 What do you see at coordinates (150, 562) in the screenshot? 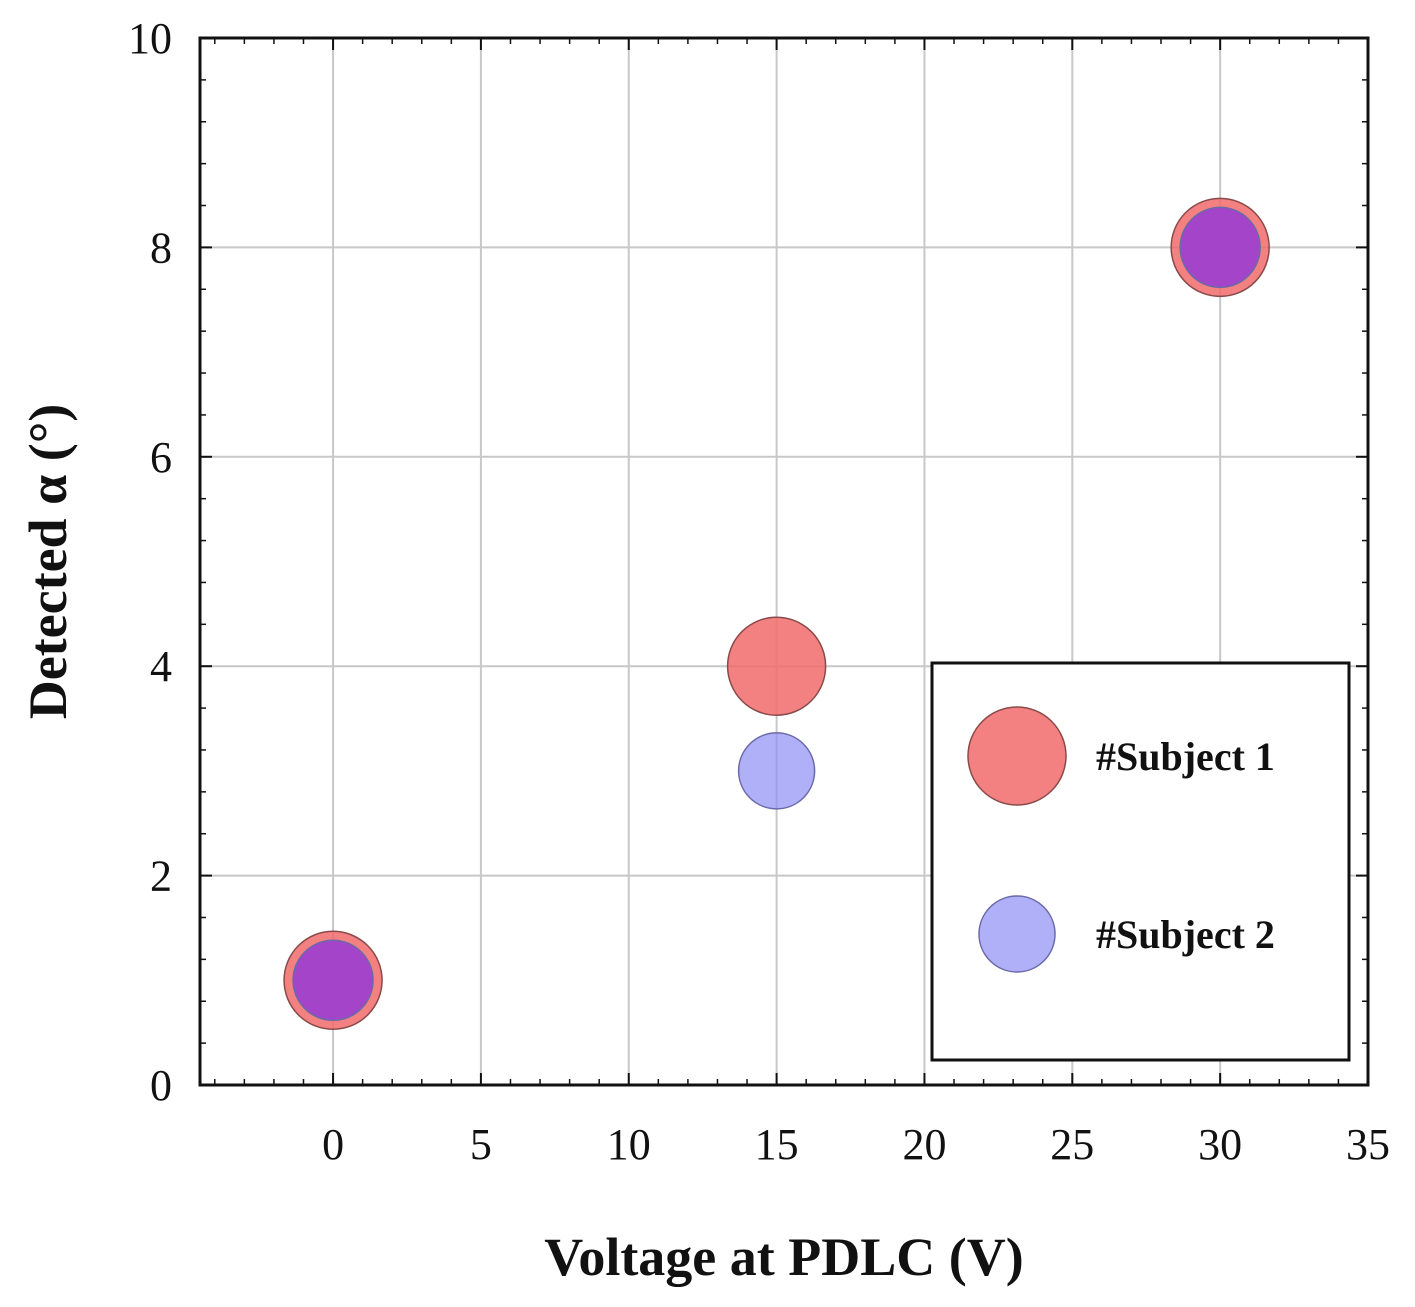
I see `y-tick-labels: 0 2 4 6 8 10` at bounding box center [150, 562].